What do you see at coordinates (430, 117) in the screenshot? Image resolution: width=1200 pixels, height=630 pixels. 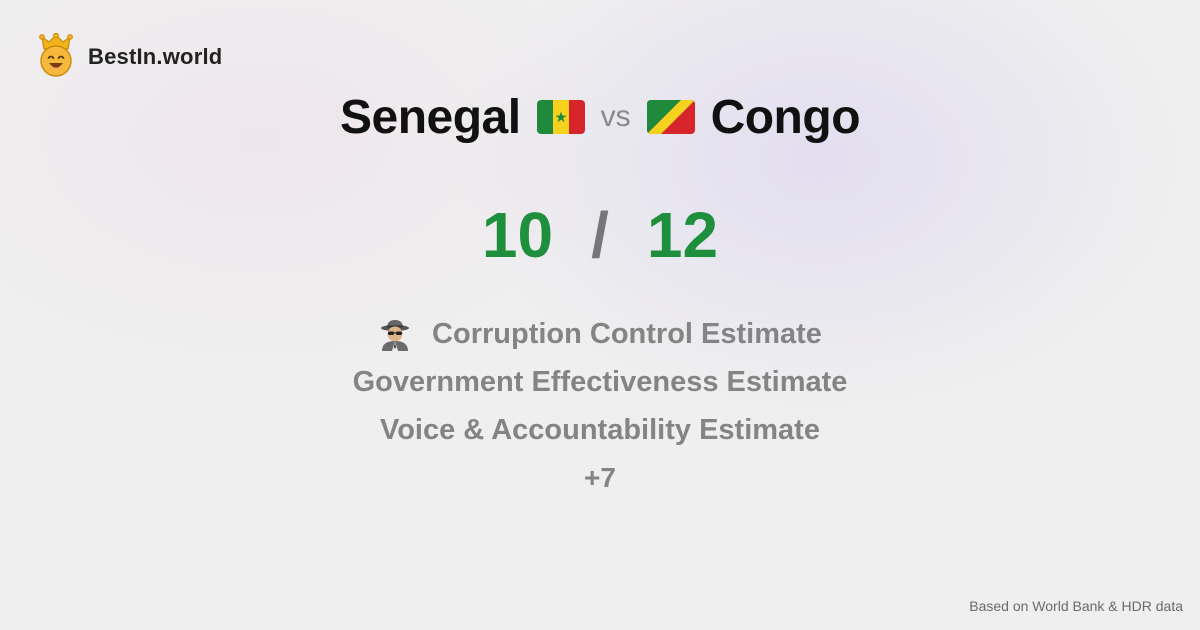 I see `left-country-name: Senegal` at bounding box center [430, 117].